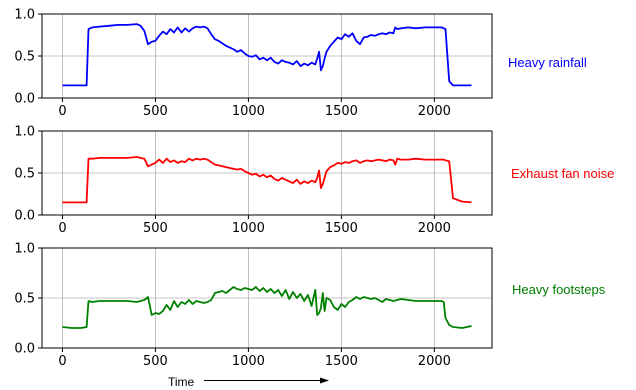 The width and height of the screenshot is (636, 390). I want to click on series-label-heavy-rainfall: Heavy rainfall, so click(547, 62).